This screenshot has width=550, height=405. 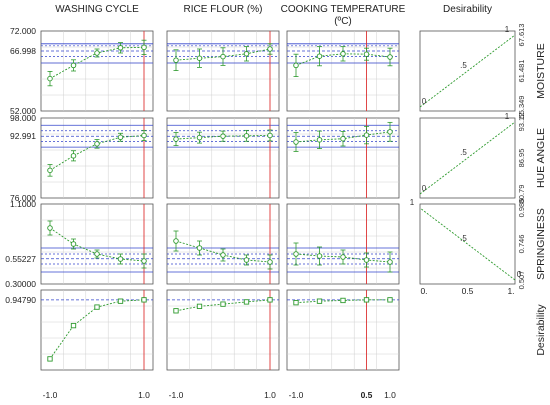 What do you see at coordinates (521, 107) in the screenshot?
I see `response-tick-label: 55.349` at bounding box center [521, 107].